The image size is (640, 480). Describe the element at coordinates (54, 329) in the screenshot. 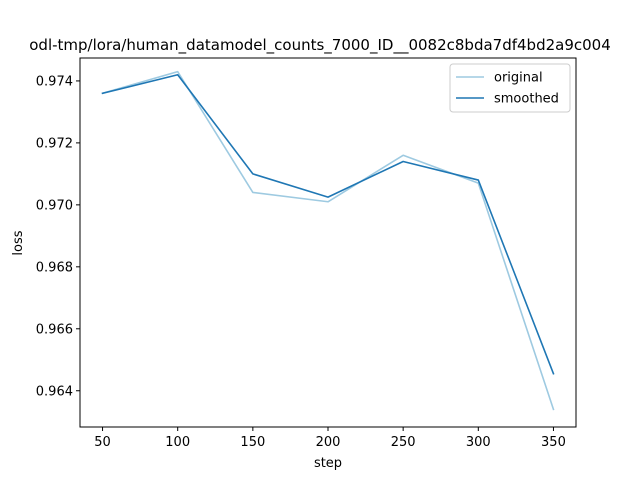

I see `y-tick-label: 0.966` at that location.